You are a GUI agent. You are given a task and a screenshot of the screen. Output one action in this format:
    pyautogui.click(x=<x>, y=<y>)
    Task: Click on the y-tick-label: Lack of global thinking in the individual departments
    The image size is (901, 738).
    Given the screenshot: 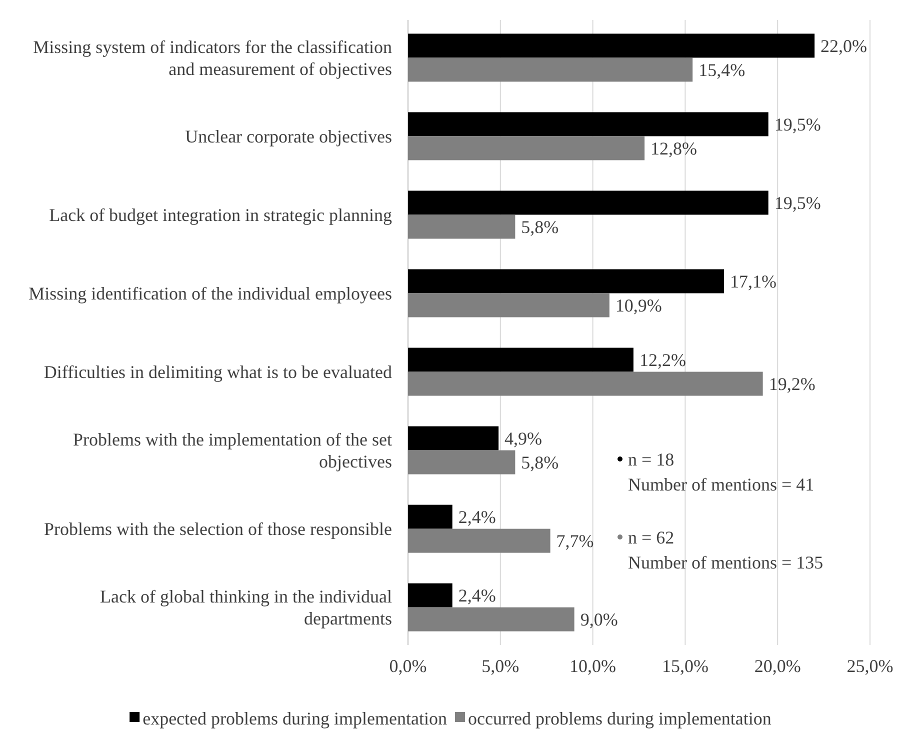 What is the action you would take?
    pyautogui.click(x=246, y=607)
    